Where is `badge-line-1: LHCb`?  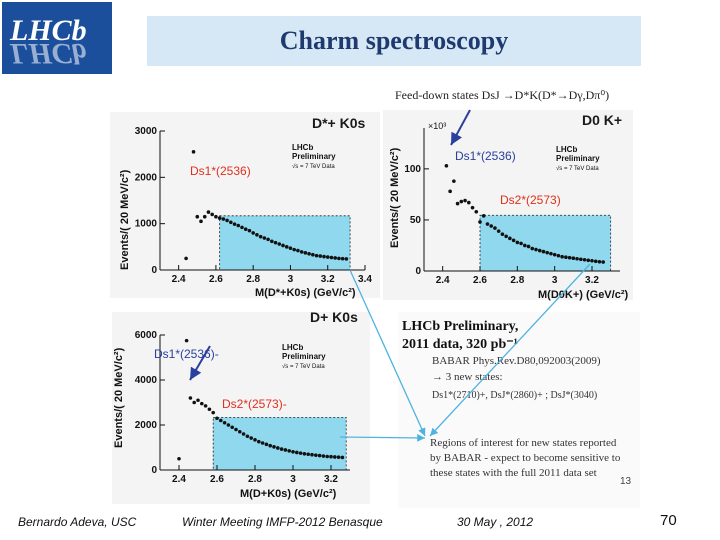
badge-line-1: LHCb is located at coordinates (302, 147).